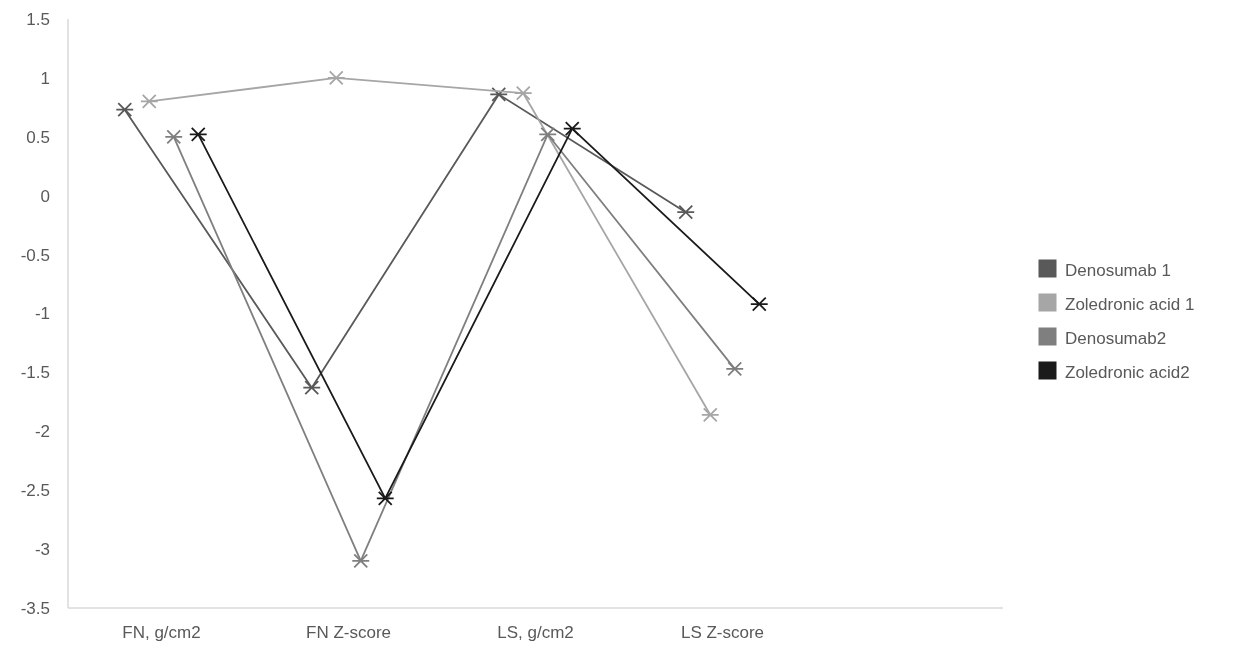 This screenshot has height=656, width=1253. What do you see at coordinates (35, 491) in the screenshot?
I see `y-tick-label: -2.5` at bounding box center [35, 491].